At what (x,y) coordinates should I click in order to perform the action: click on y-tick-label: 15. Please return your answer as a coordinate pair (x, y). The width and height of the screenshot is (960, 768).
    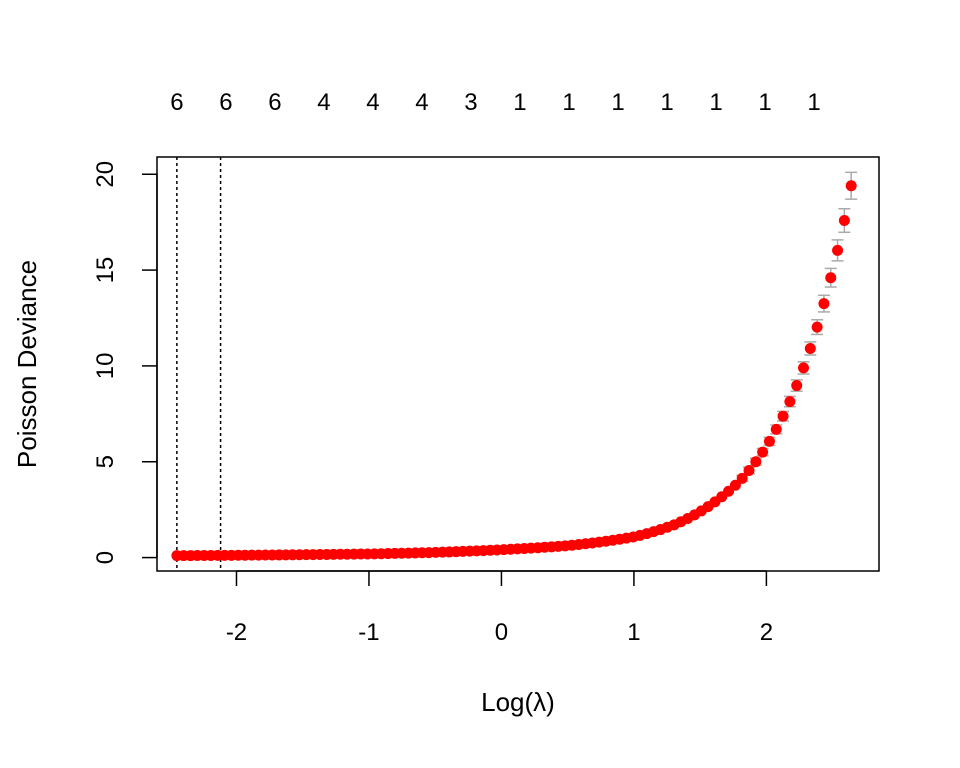
    Looking at the image, I should click on (105, 270).